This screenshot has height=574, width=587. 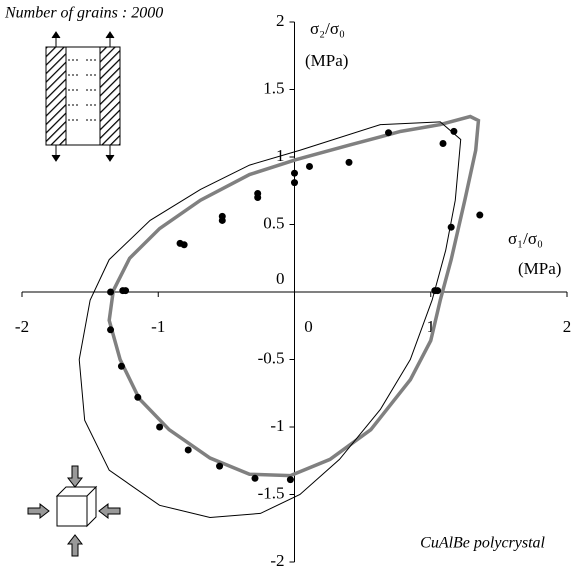 What do you see at coordinates (22, 326) in the screenshot?
I see `x-tick-label: -2` at bounding box center [22, 326].